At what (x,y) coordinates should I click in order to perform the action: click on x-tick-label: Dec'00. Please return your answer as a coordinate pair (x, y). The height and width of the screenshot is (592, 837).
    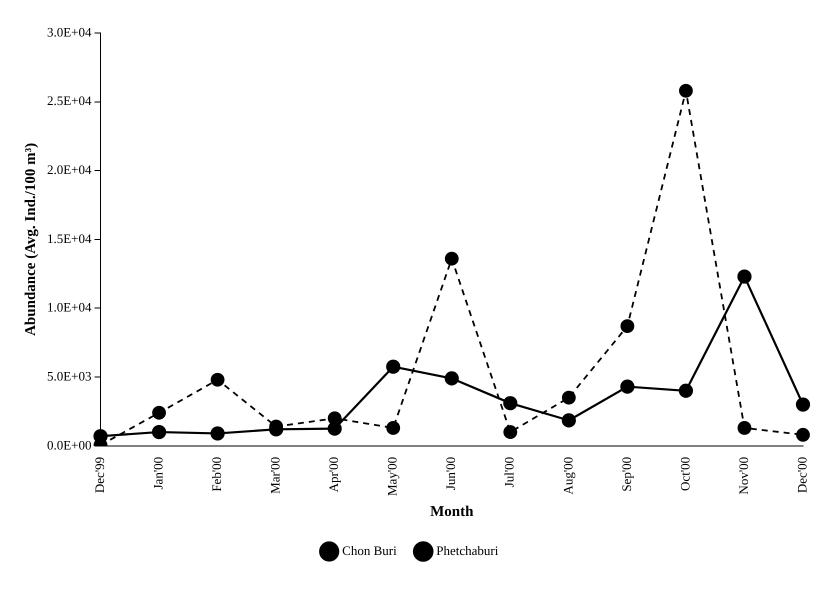
    Looking at the image, I should click on (802, 475).